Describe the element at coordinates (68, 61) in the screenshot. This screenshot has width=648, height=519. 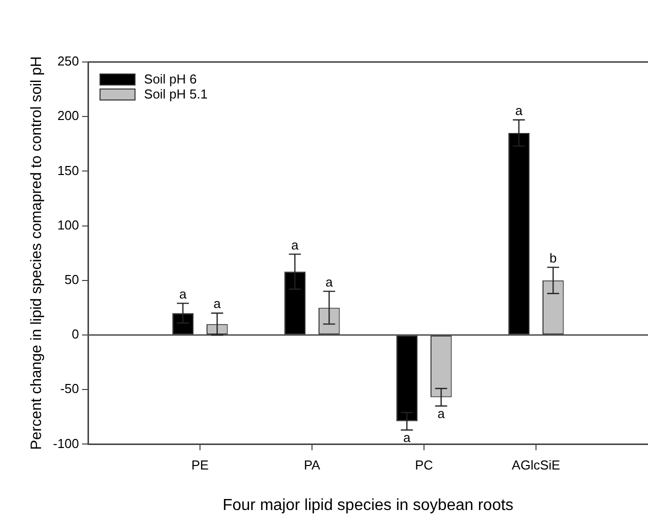
I see `y-tick-label: 250` at that location.